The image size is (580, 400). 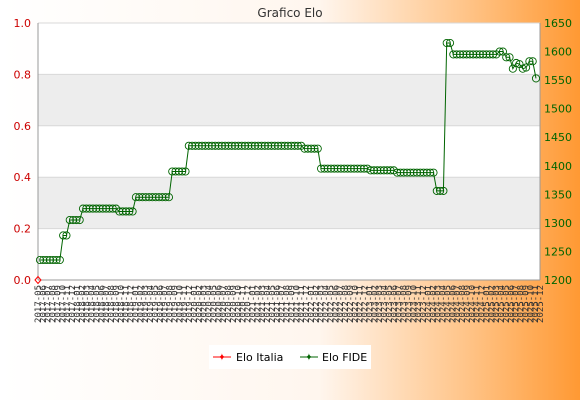 I want to click on x-axis-tick-label: 2023-02, so click(x=375, y=304).